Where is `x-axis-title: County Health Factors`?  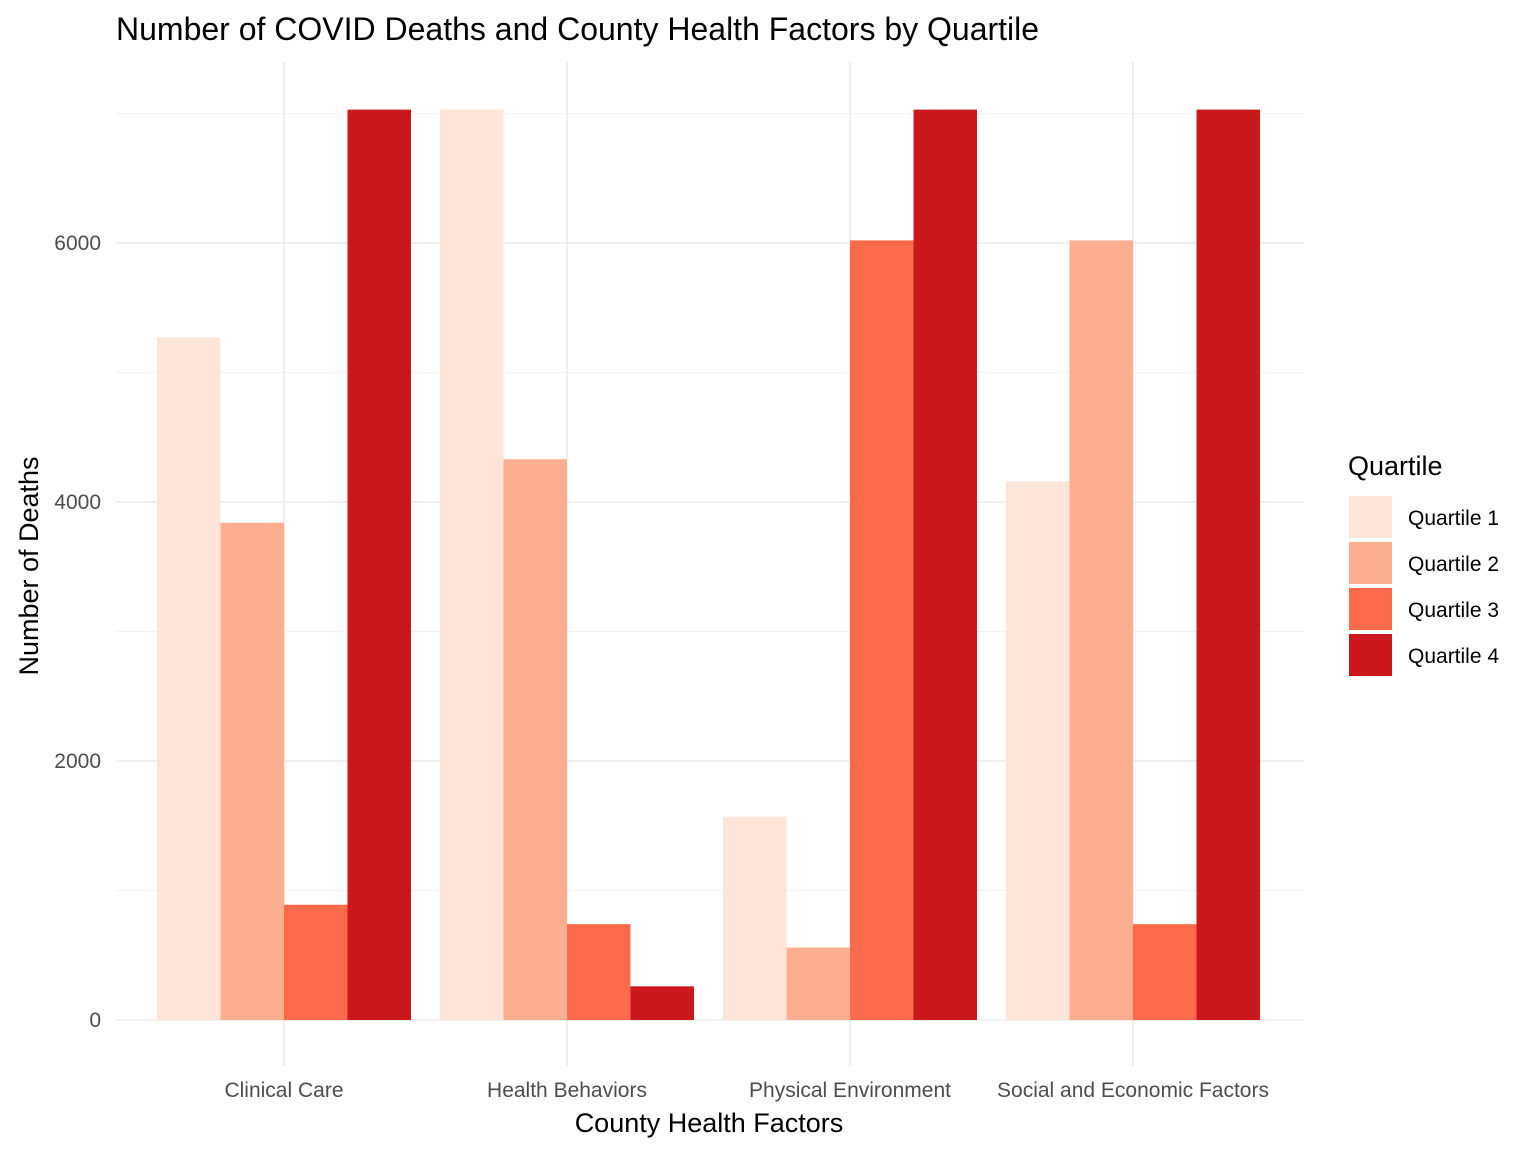
x-axis-title: County Health Factors is located at coordinates (709, 1123).